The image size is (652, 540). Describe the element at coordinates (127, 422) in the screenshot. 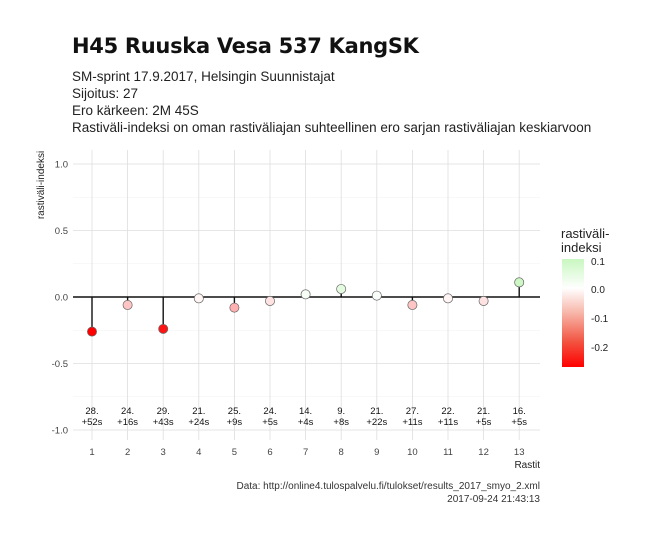

I see `split-loss-label: +16s` at that location.